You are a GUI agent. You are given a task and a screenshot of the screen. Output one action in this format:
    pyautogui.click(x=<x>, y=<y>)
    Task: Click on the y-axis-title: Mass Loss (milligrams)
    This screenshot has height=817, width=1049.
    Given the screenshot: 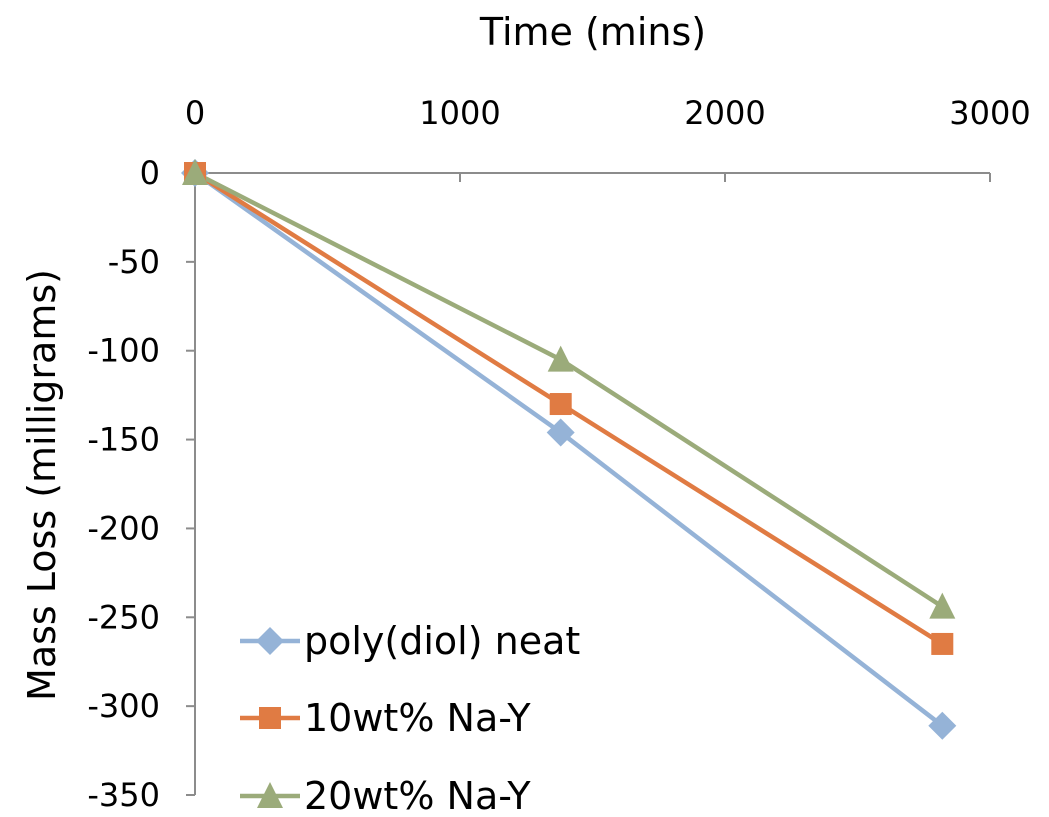 What is the action you would take?
    pyautogui.click(x=42, y=485)
    